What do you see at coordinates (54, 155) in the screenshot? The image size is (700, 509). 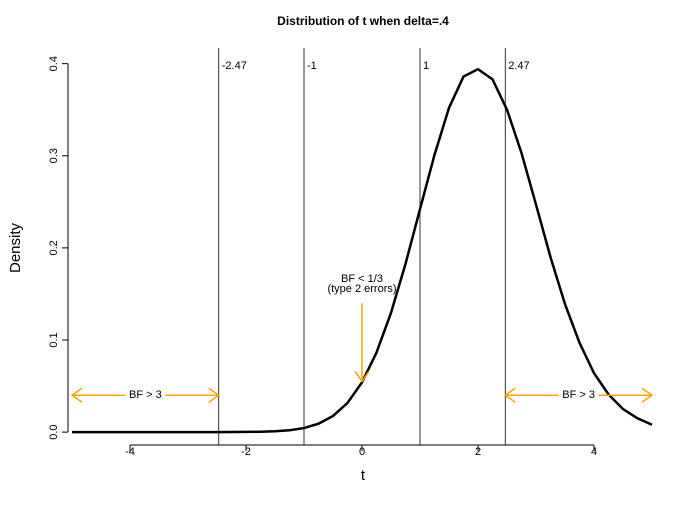 I see `y-tick-label: 0.3` at bounding box center [54, 155].